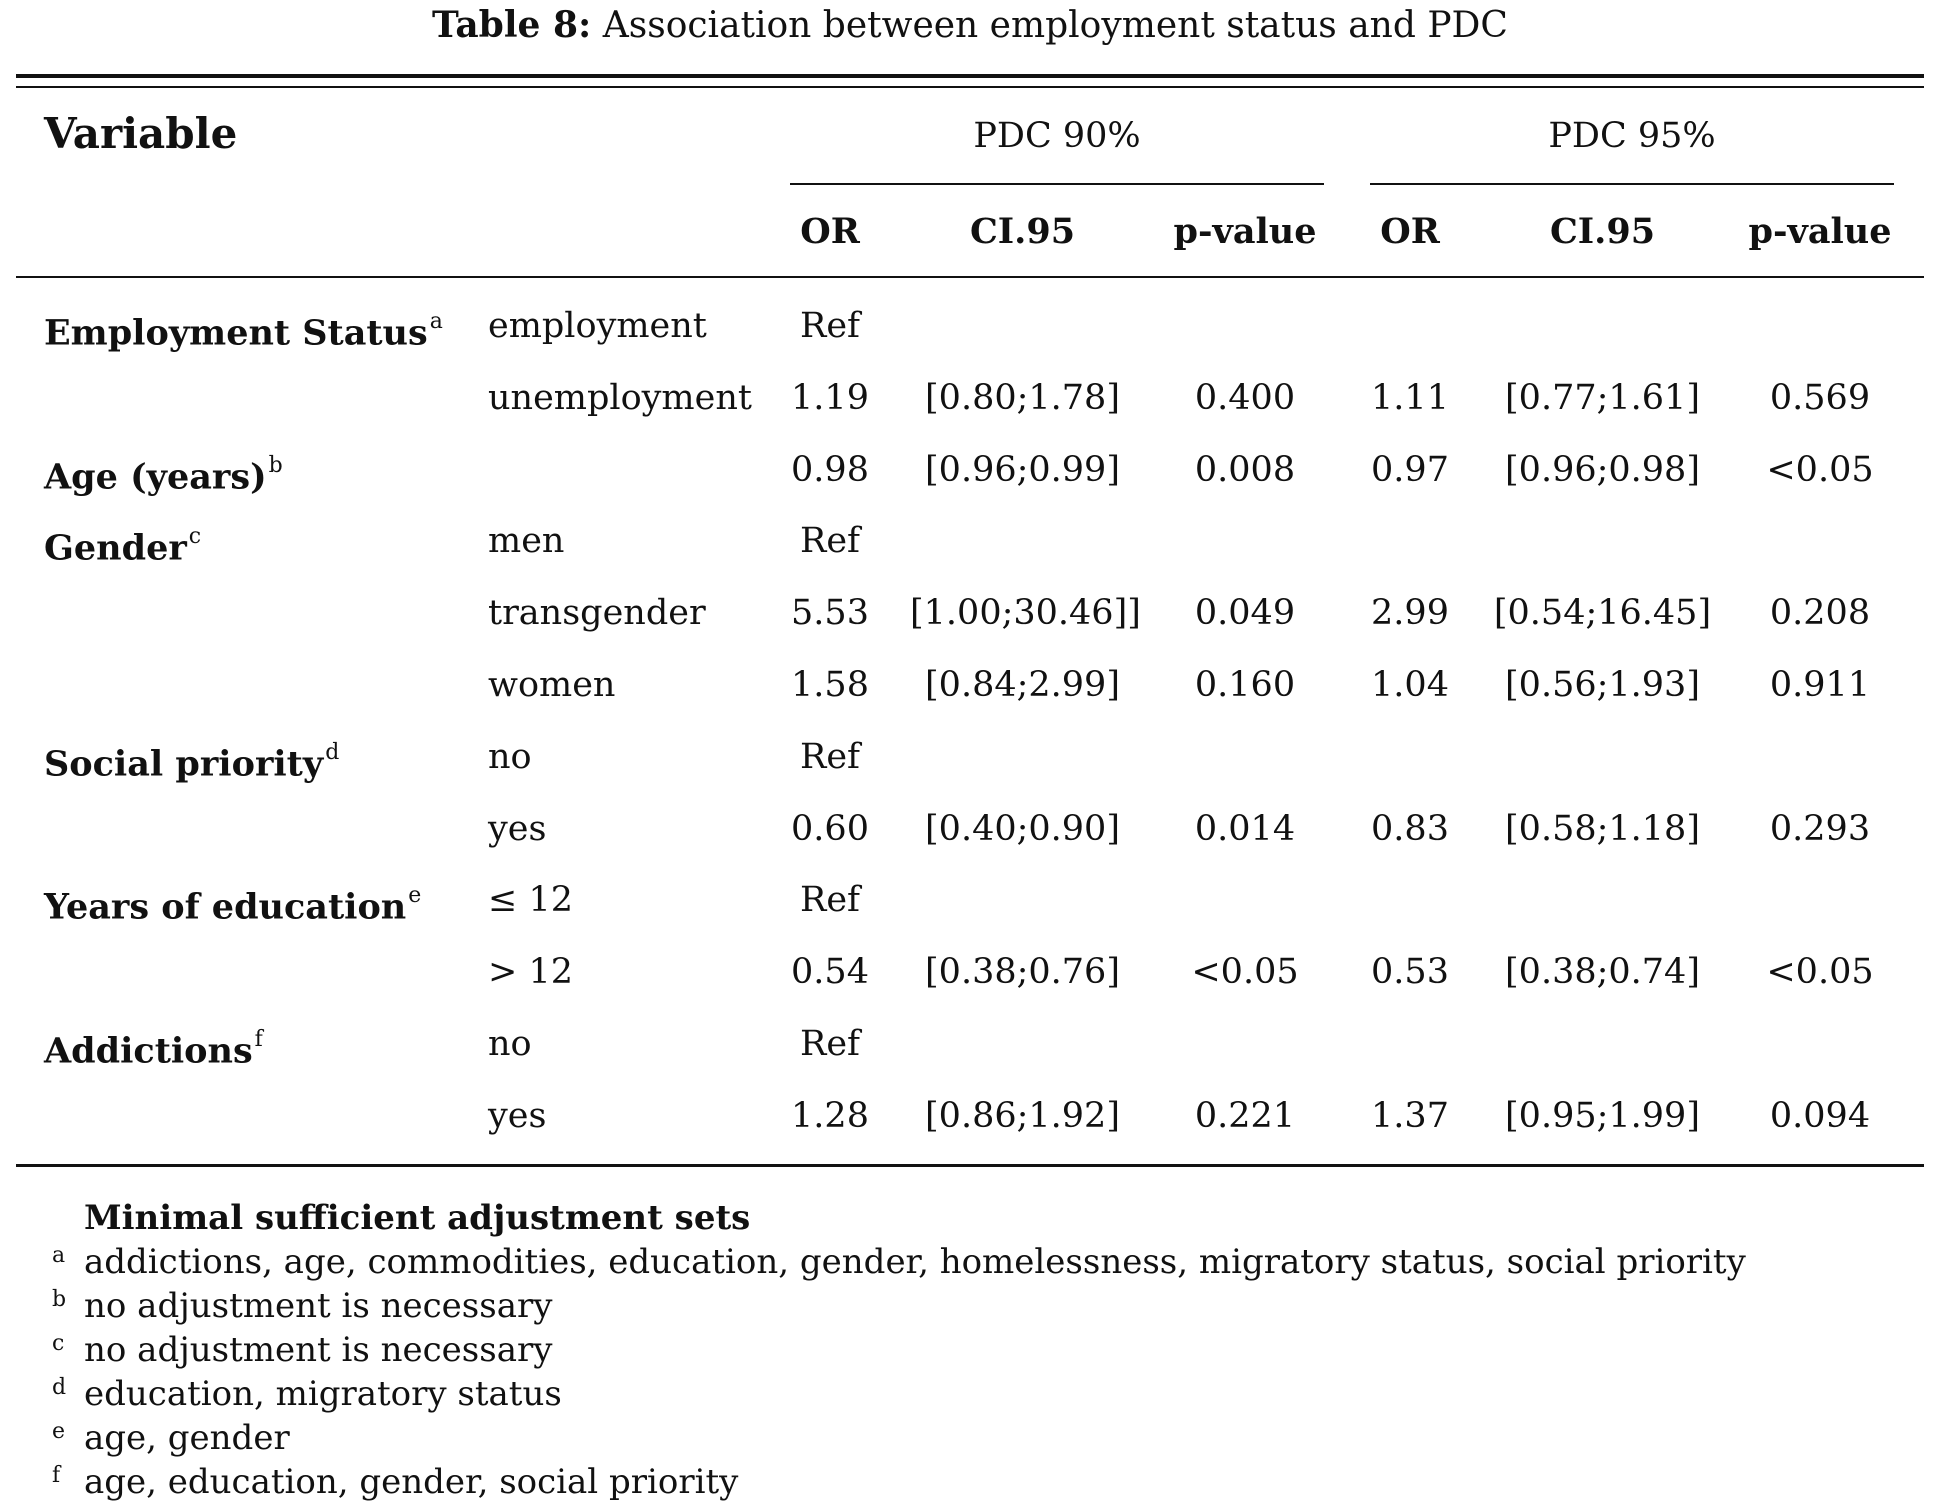  Describe the element at coordinates (830, 613) in the screenshot. I see `or-90-cell: 5.53` at that location.